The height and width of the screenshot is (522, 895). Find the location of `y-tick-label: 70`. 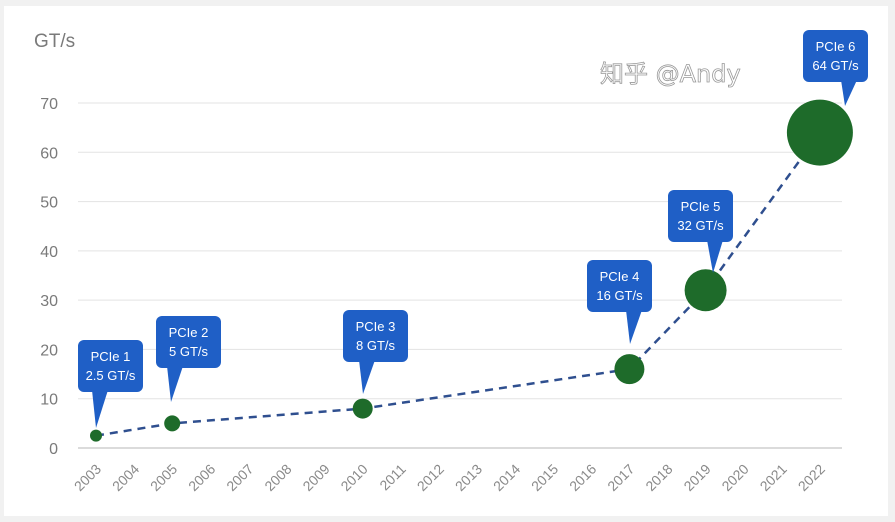

y-tick-label: 70 is located at coordinates (49, 104).